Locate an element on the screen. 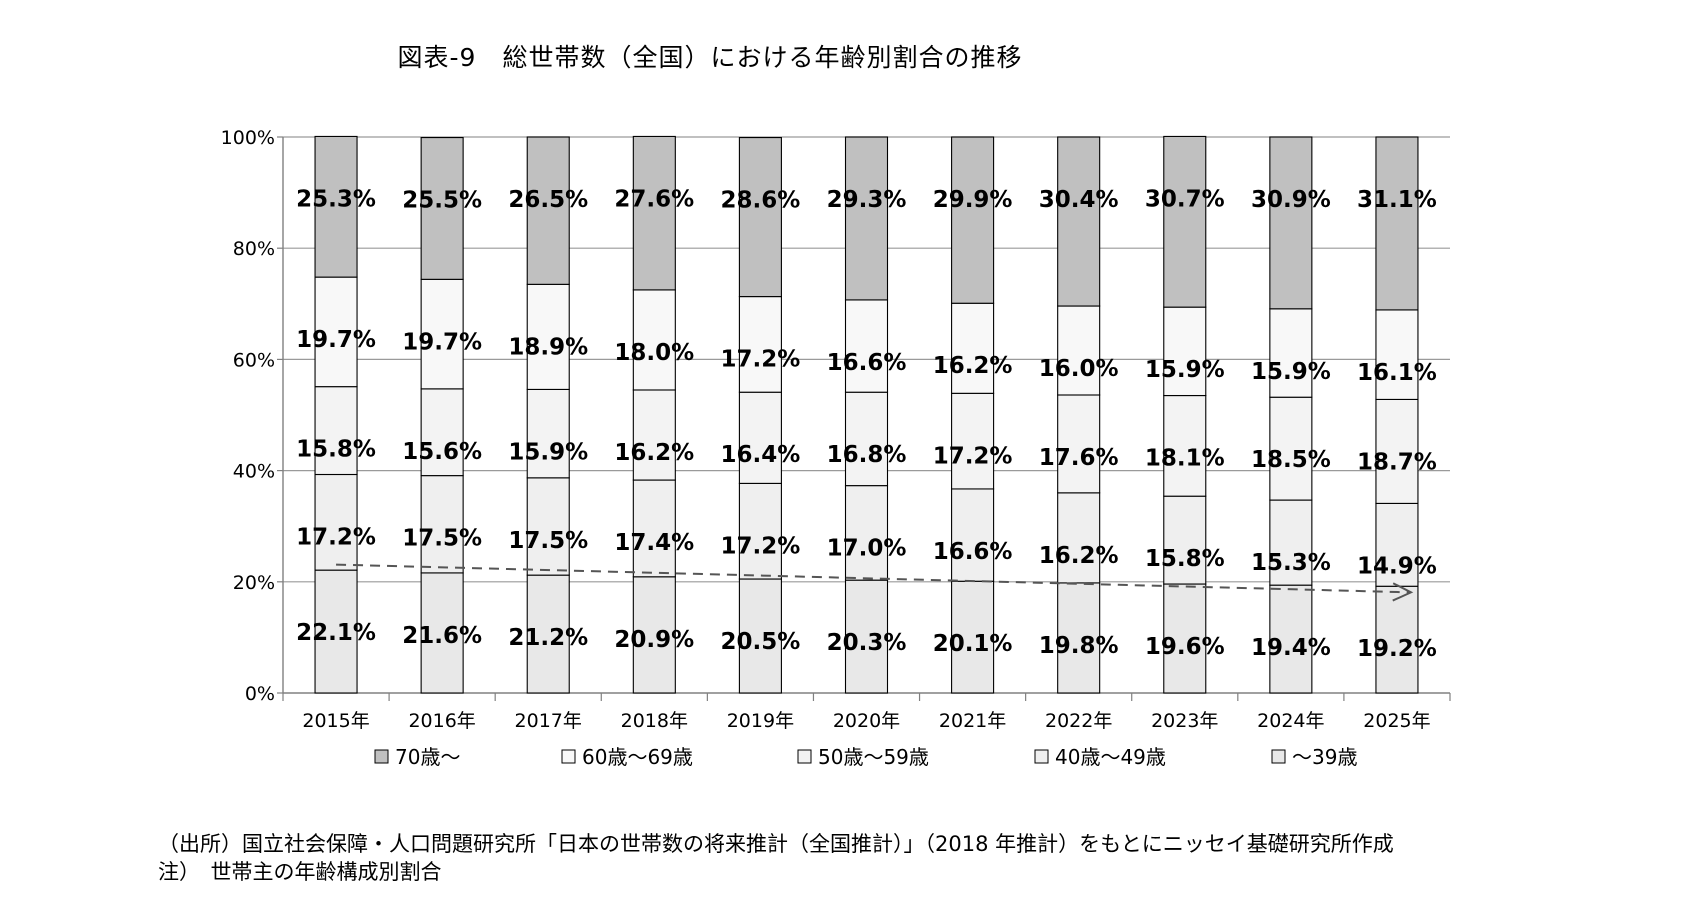  annotations is located at coordinates (875, 582).